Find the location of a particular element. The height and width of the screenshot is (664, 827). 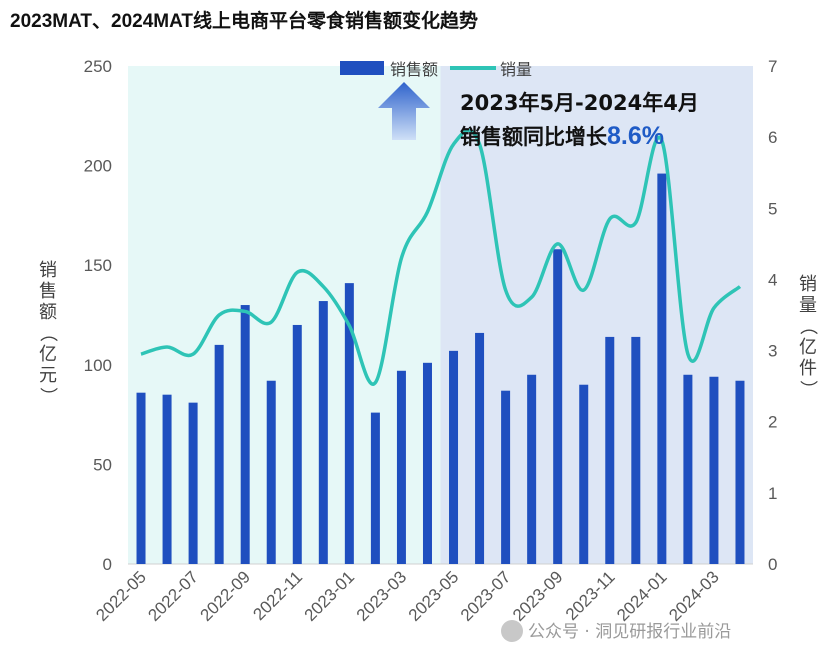

y-right-tick-label: 7 is located at coordinates (772, 66).